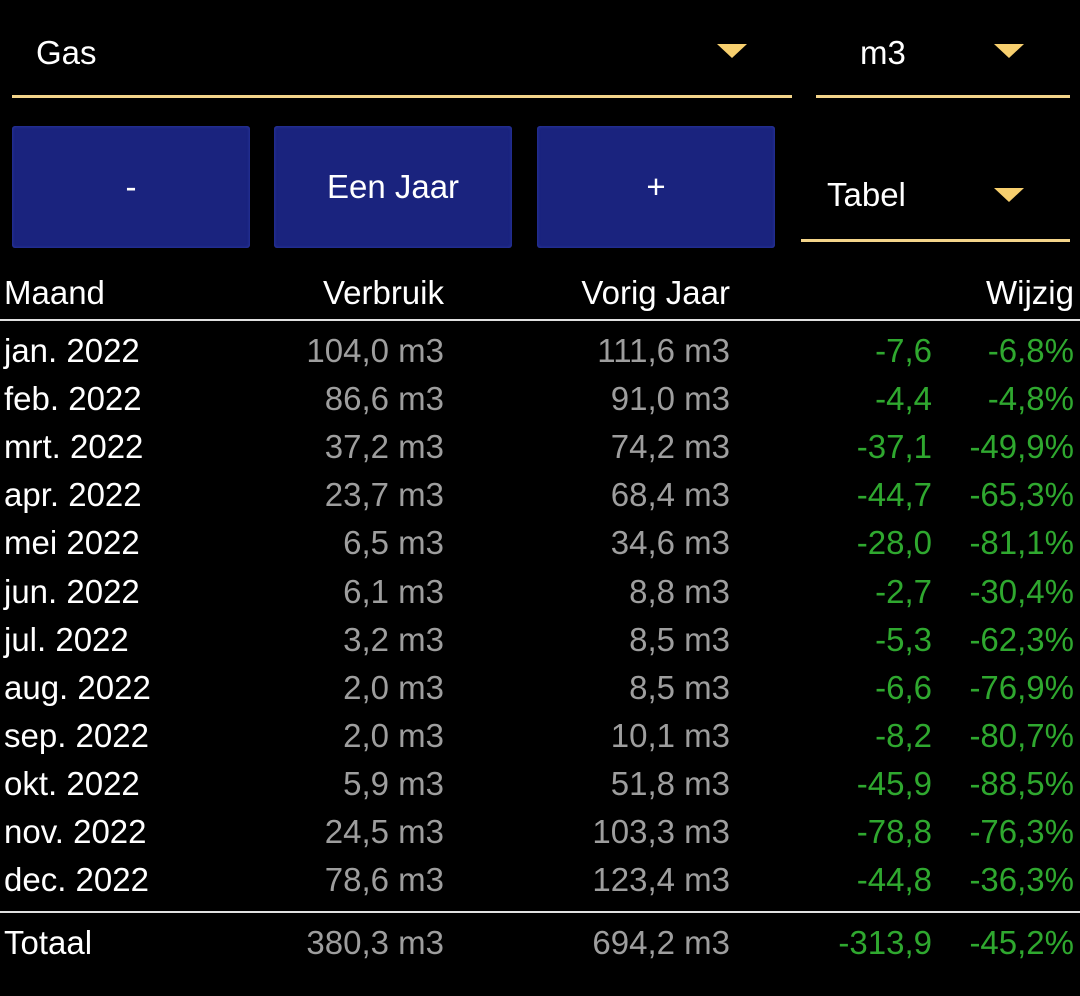 The height and width of the screenshot is (996, 1080). What do you see at coordinates (903, 735) in the screenshot?
I see `row-diff: -8,2` at bounding box center [903, 735].